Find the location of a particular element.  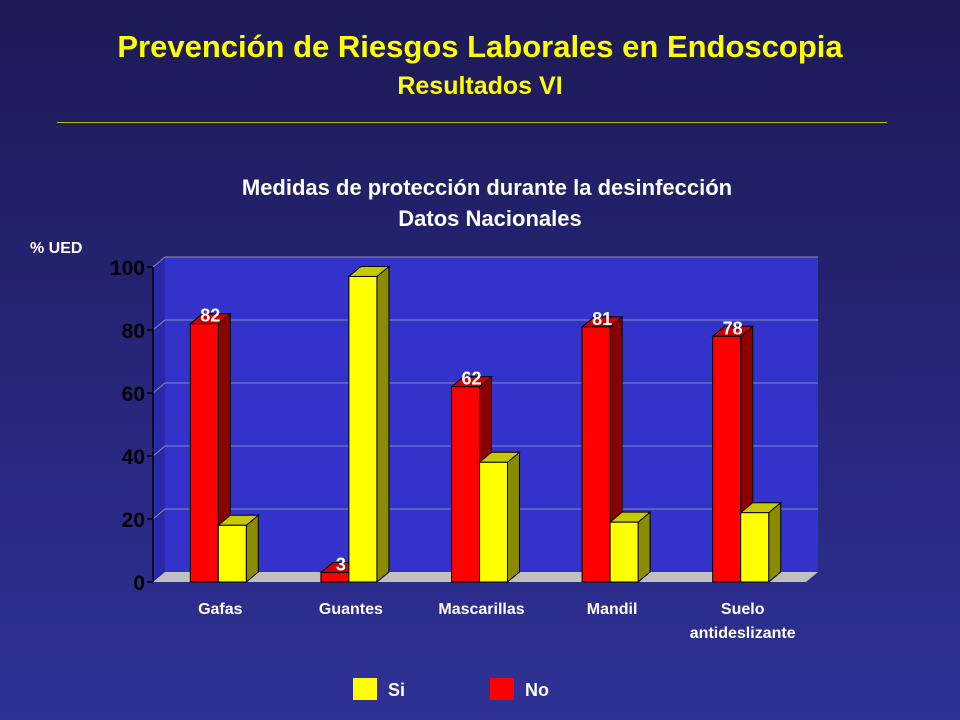

x-category-label: Mascarillas is located at coordinates (481, 609).